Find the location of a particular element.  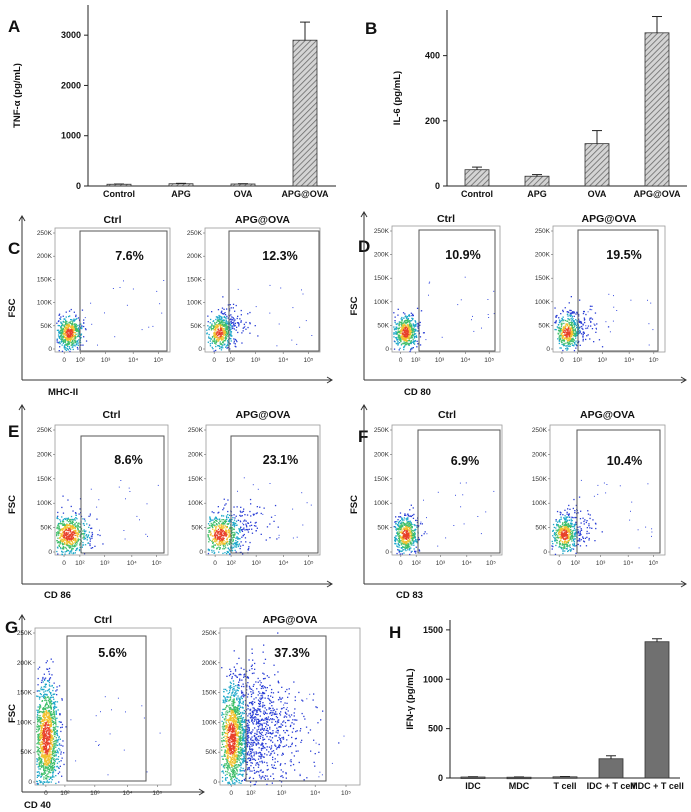

y-tick-label: 100K is located at coordinates (382, 503).